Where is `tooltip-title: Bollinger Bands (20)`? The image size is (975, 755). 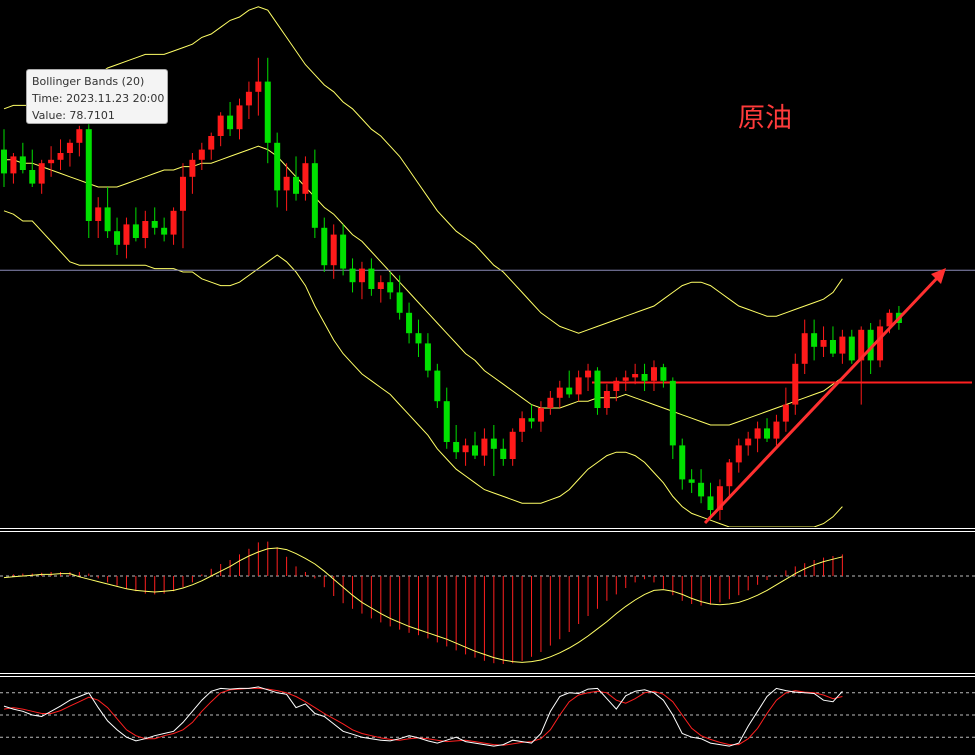 tooltip-title: Bollinger Bands (20) is located at coordinates (88, 81).